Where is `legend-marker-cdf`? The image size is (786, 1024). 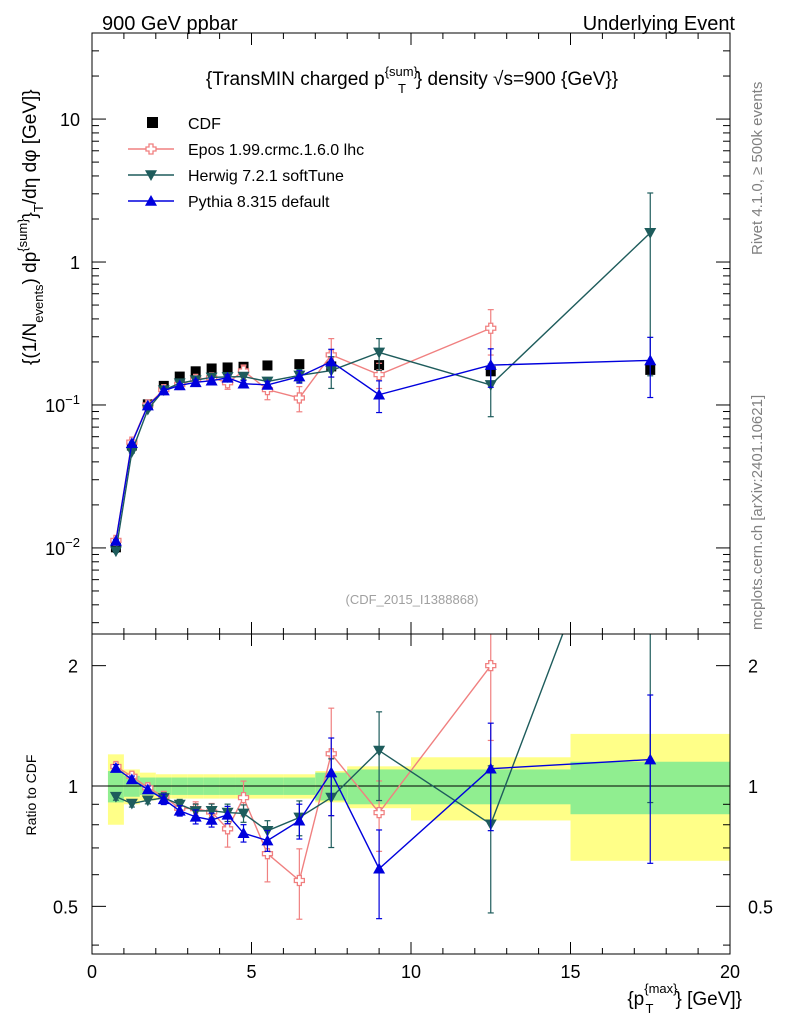 legend-marker-cdf is located at coordinates (152, 122).